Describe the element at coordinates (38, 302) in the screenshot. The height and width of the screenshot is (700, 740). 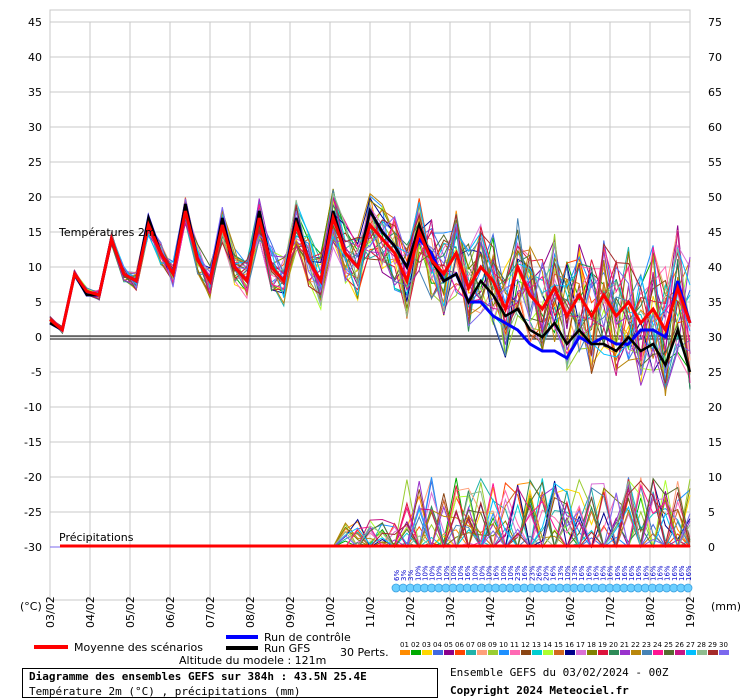
I see `temperature-tick: 5` at that location.